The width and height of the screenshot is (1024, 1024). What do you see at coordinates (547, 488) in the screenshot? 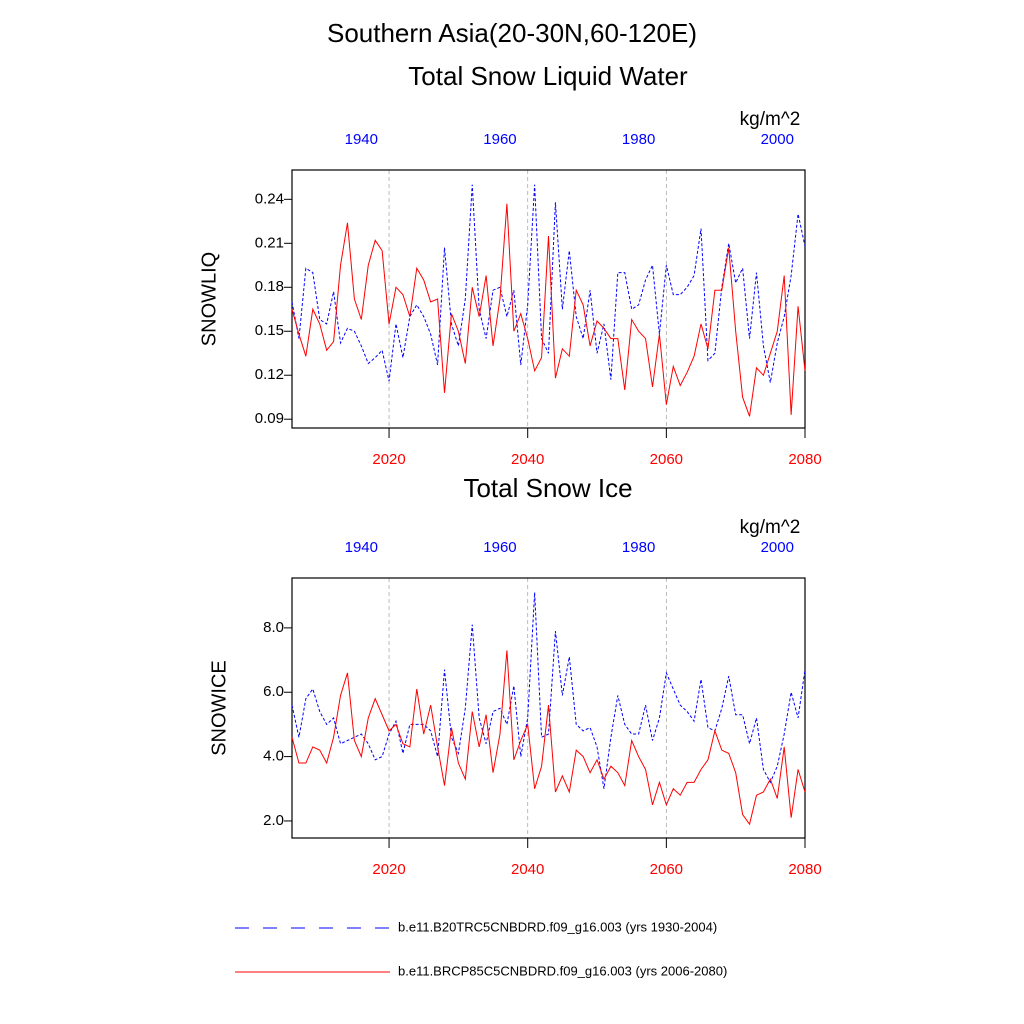
I see `chart-title: Total Snow Ice` at bounding box center [547, 488].